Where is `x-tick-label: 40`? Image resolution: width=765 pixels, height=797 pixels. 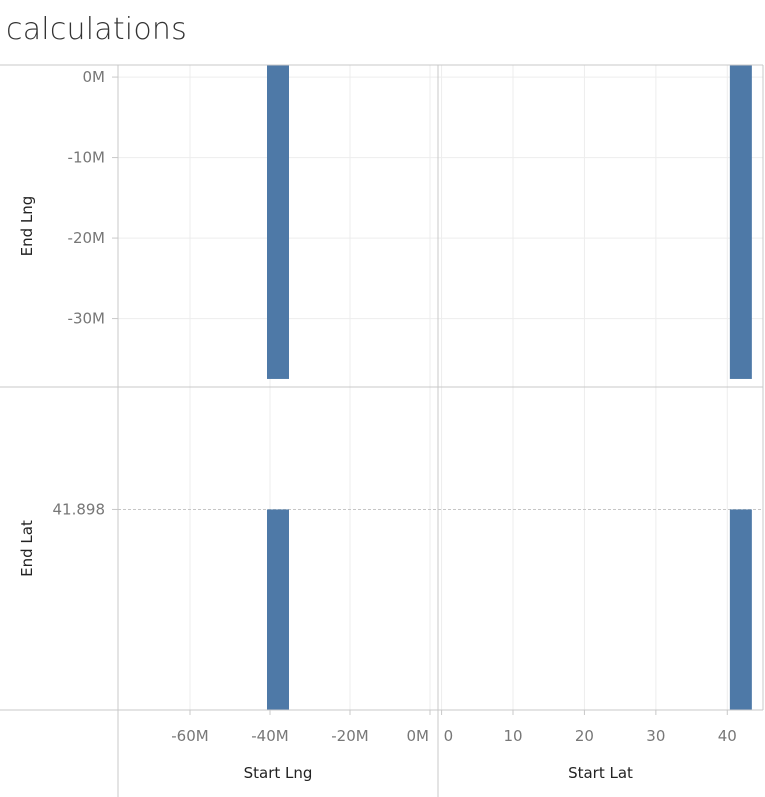 x-tick-label: 40 is located at coordinates (727, 736).